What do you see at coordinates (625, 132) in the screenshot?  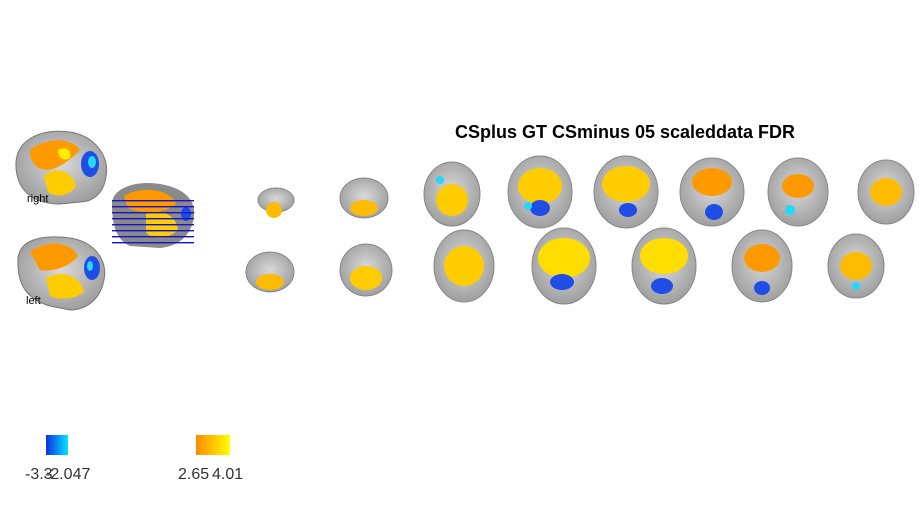 I see `figure-title: CSplus GT CSminus 05 scaleddata FDR` at bounding box center [625, 132].